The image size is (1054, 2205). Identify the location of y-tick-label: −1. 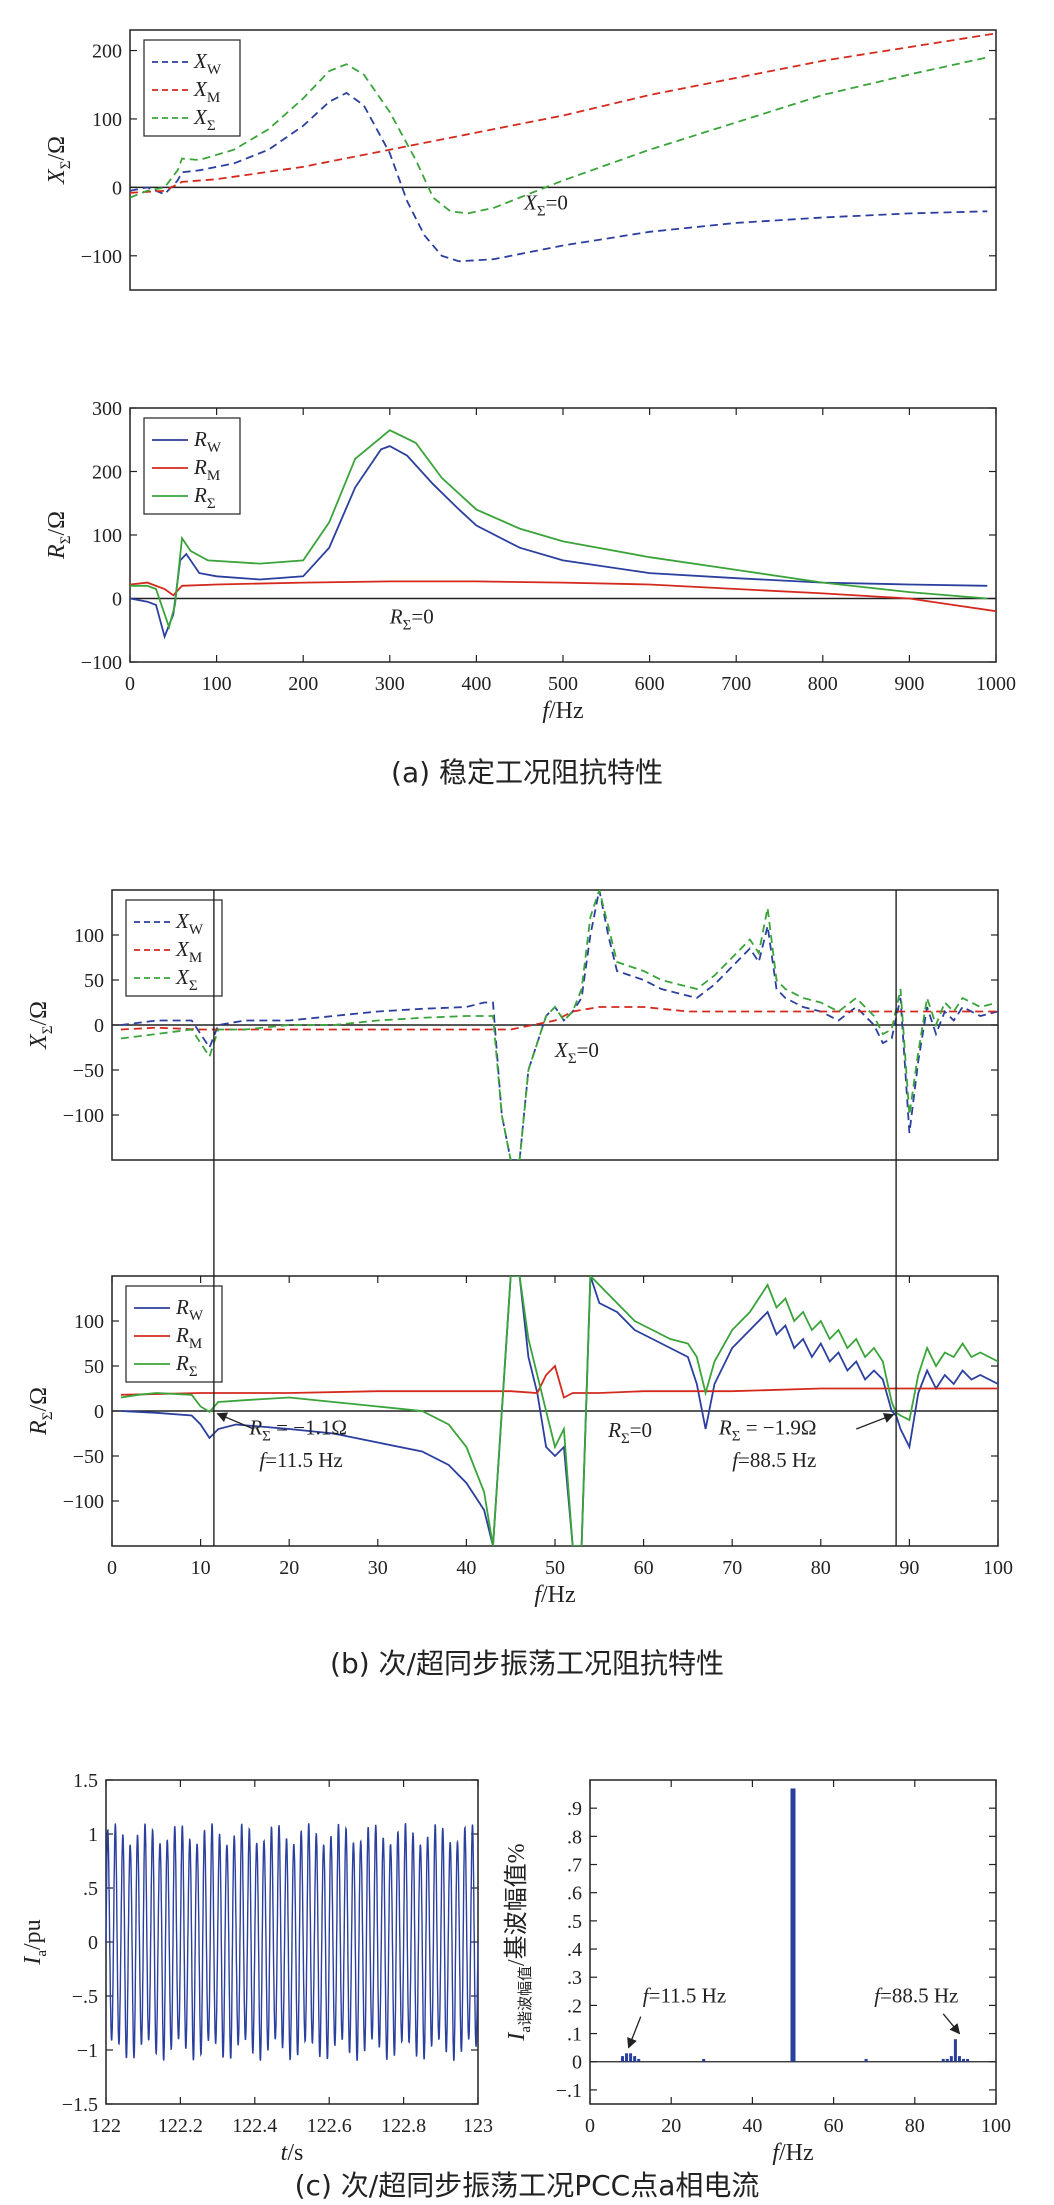
(87, 2051).